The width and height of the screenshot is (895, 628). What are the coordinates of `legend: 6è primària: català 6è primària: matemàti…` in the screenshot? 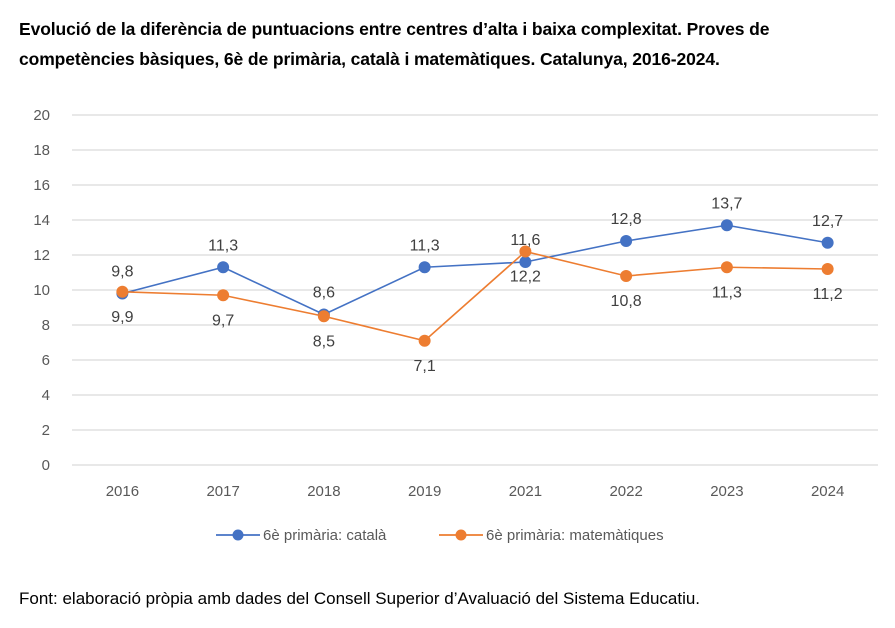 It's located at (440, 535).